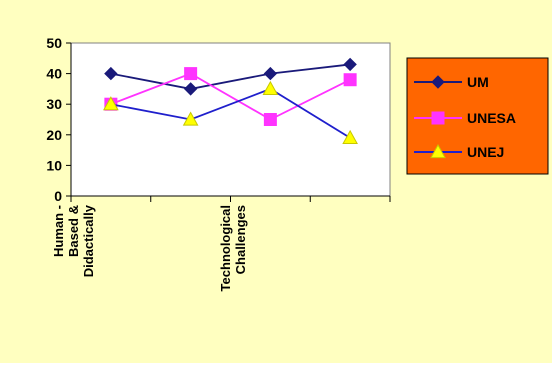 Image resolution: width=552 pixels, height=368 pixels. Describe the element at coordinates (438, 151) in the screenshot. I see `legend-marker-unej` at that location.